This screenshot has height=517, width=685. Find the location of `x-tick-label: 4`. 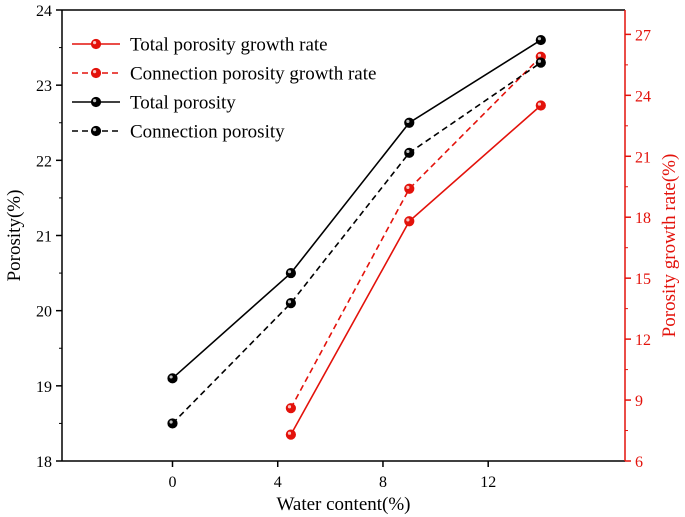

x-tick-label: 4 is located at coordinates (278, 482).